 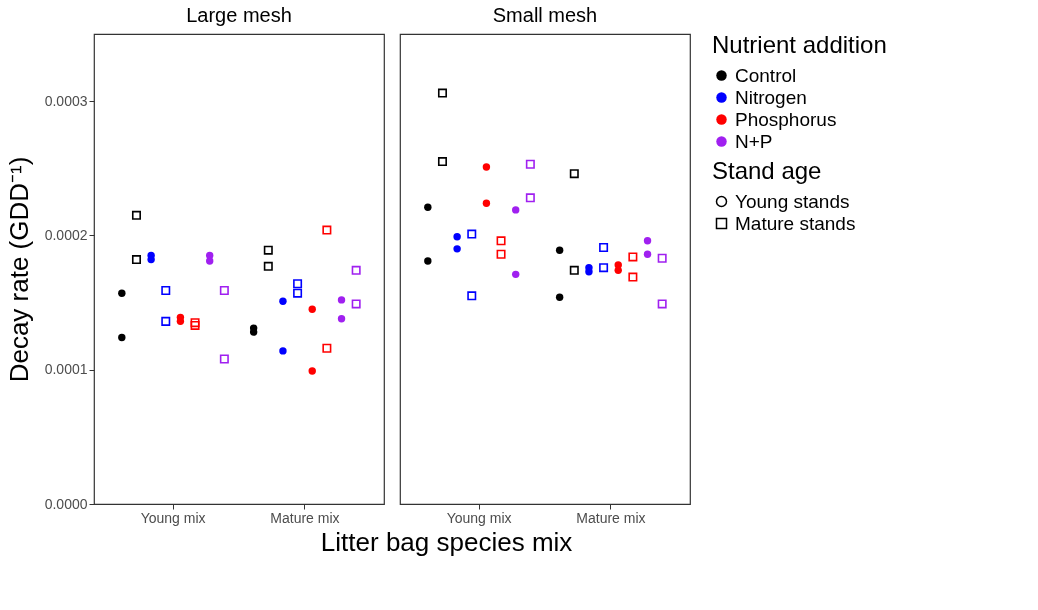 What do you see at coordinates (239, 15) in the screenshot?
I see `chart-title: Large mesh` at bounding box center [239, 15].